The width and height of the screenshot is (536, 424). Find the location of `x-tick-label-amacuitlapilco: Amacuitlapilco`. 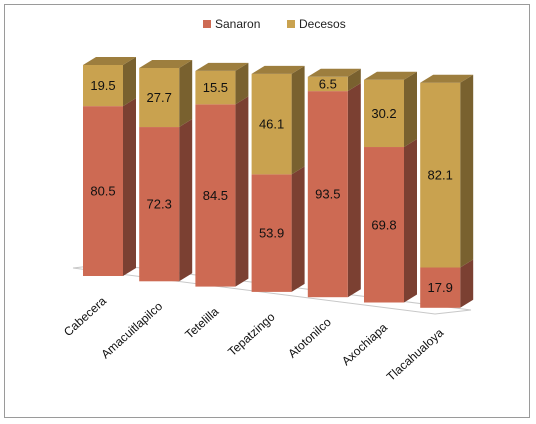

x-tick-label-amacuitlapilco: Amacuitlapilco is located at coordinates (131, 330).